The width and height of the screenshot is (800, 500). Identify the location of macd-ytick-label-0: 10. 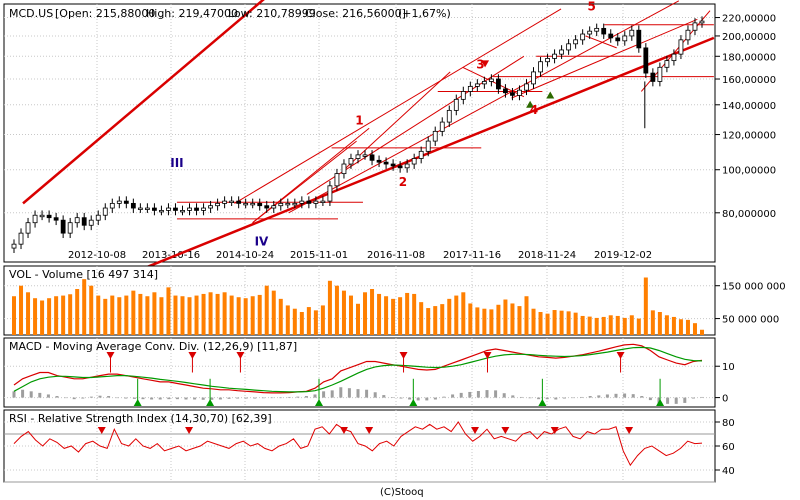
(728, 367).